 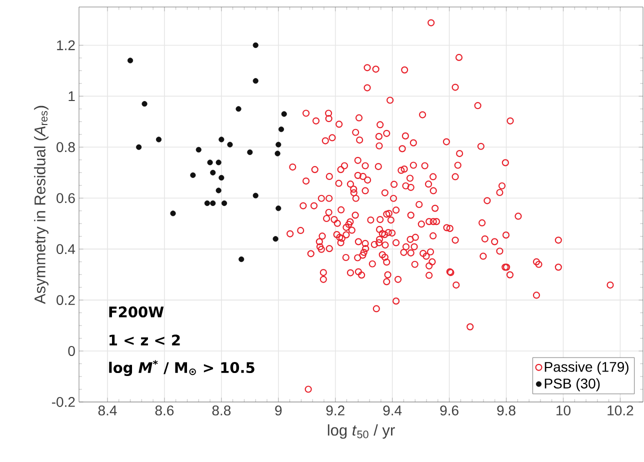 I want to click on y-tick-label: 1, so click(x=71, y=96).